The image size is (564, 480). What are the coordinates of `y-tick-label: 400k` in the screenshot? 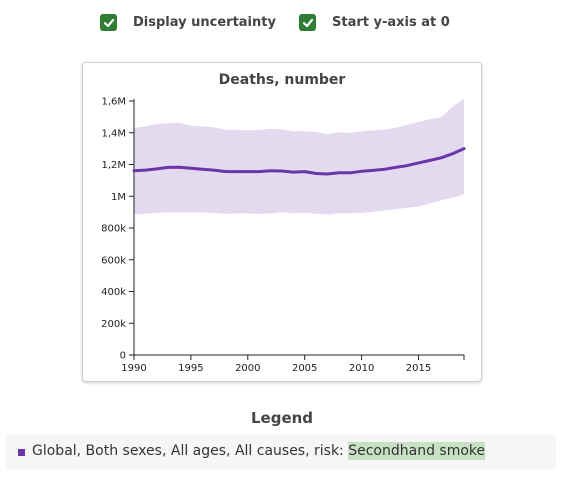 It's located at (113, 292).